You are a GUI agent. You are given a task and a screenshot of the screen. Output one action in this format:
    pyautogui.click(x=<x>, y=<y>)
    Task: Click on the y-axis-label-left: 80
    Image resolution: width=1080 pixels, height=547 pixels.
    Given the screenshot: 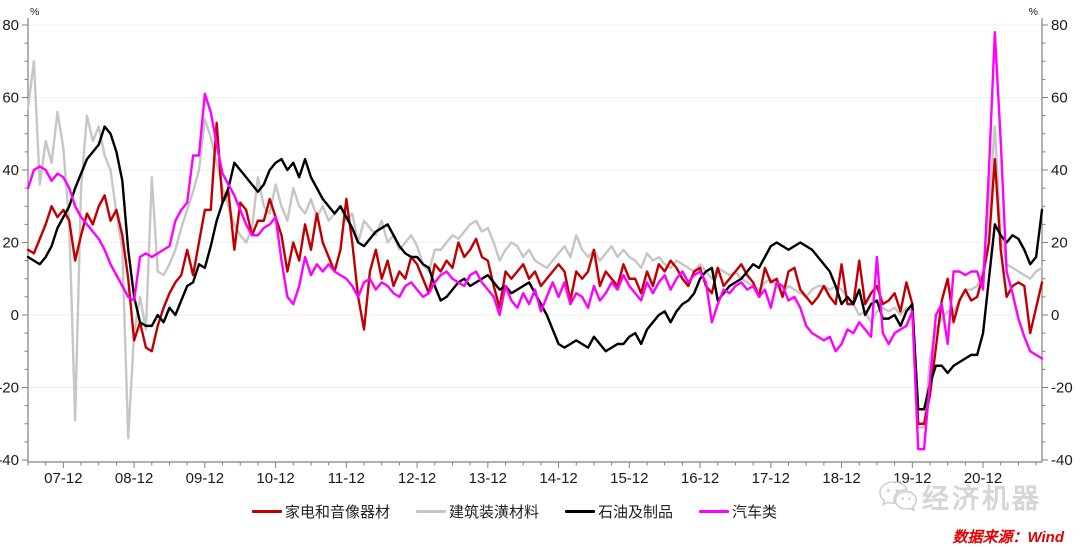 What is the action you would take?
    pyautogui.click(x=10, y=25)
    